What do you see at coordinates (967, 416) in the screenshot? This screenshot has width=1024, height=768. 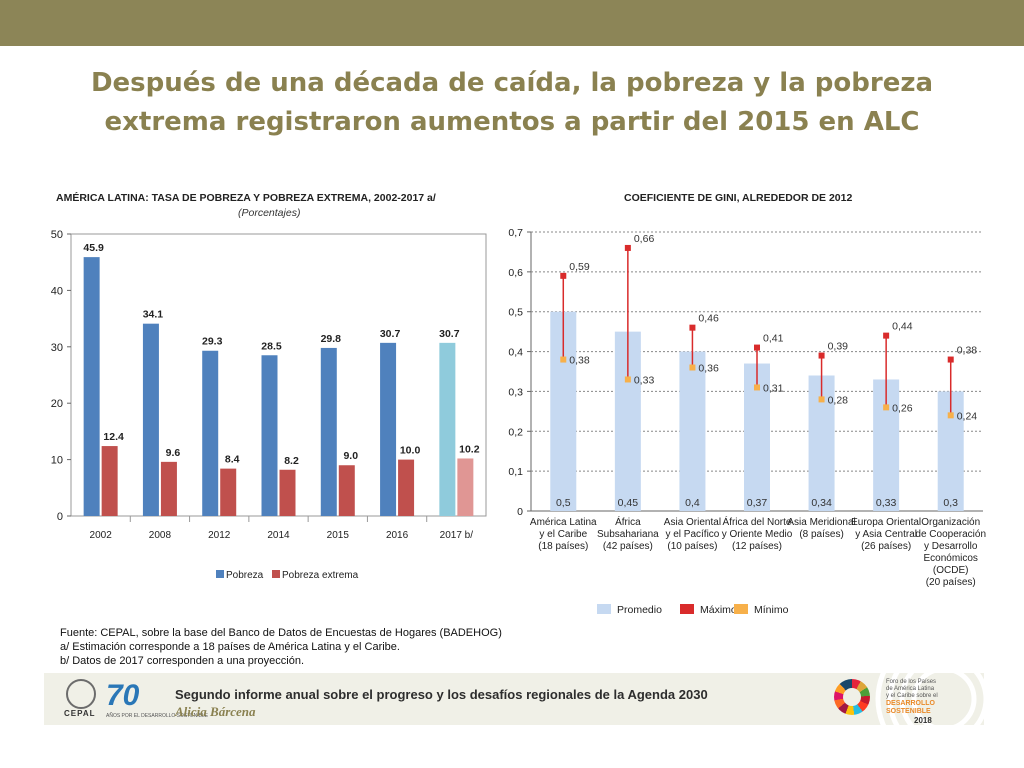 I see `gini-minimo-label: 0,24` at bounding box center [967, 416].